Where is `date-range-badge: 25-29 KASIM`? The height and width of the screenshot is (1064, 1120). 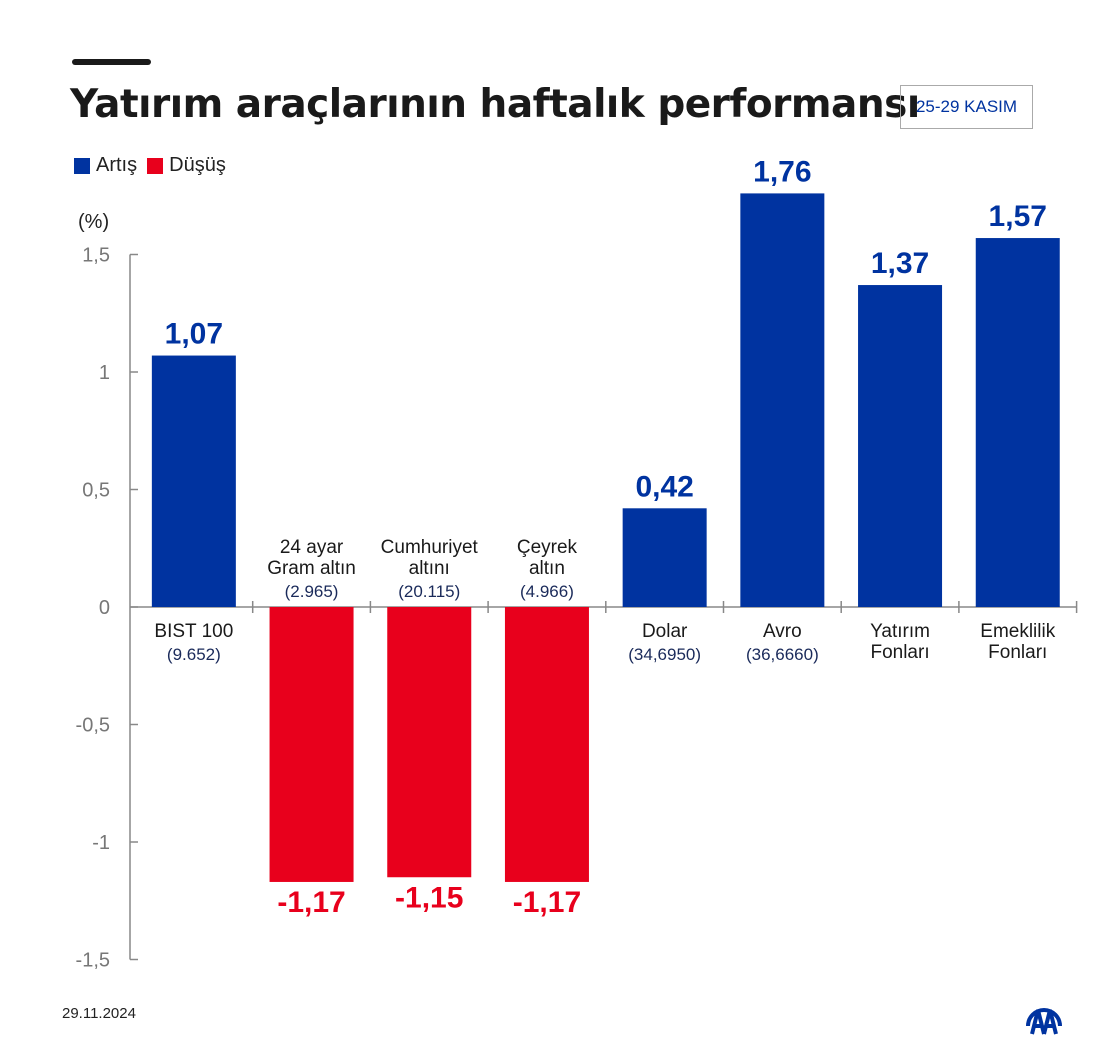
date-range-badge: 25-29 KASIM is located at coordinates (966, 107).